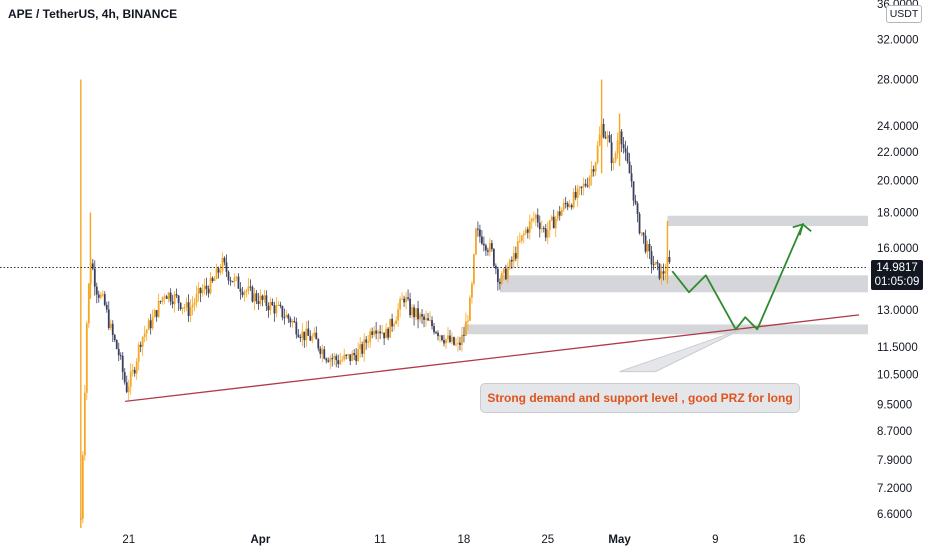 Image resolution: width=932 pixels, height=550 pixels. Describe the element at coordinates (619, 540) in the screenshot. I see `x-tick-label-5: May` at that location.